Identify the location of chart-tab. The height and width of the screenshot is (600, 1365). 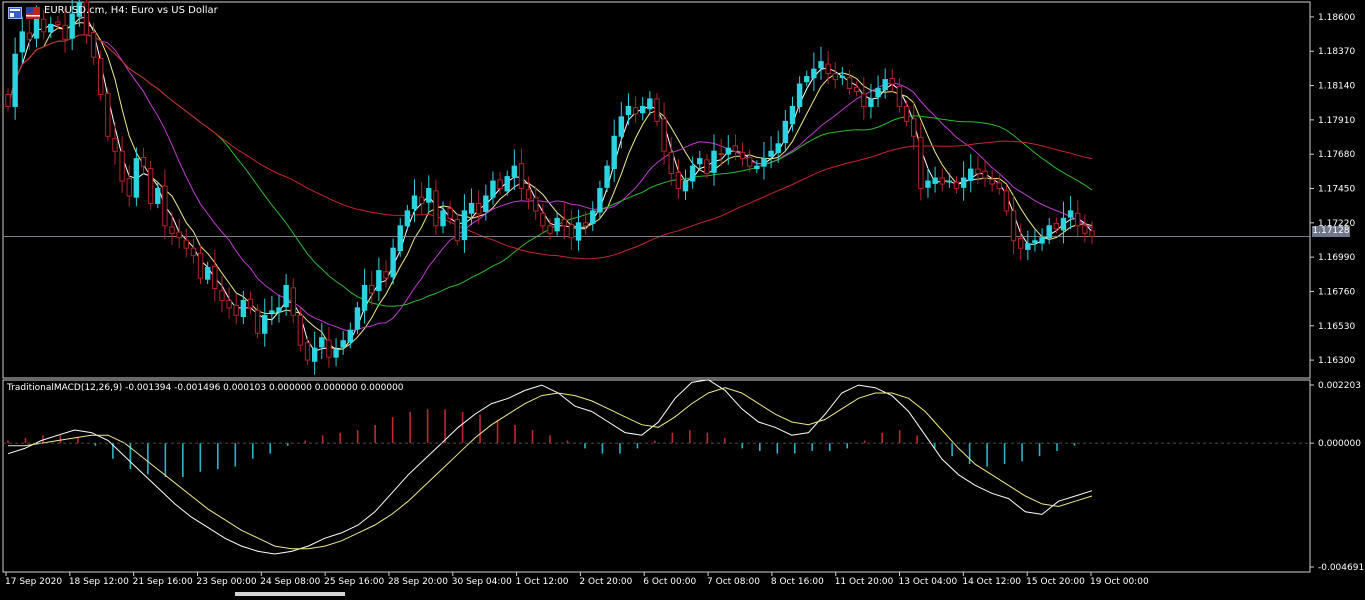
(290, 594).